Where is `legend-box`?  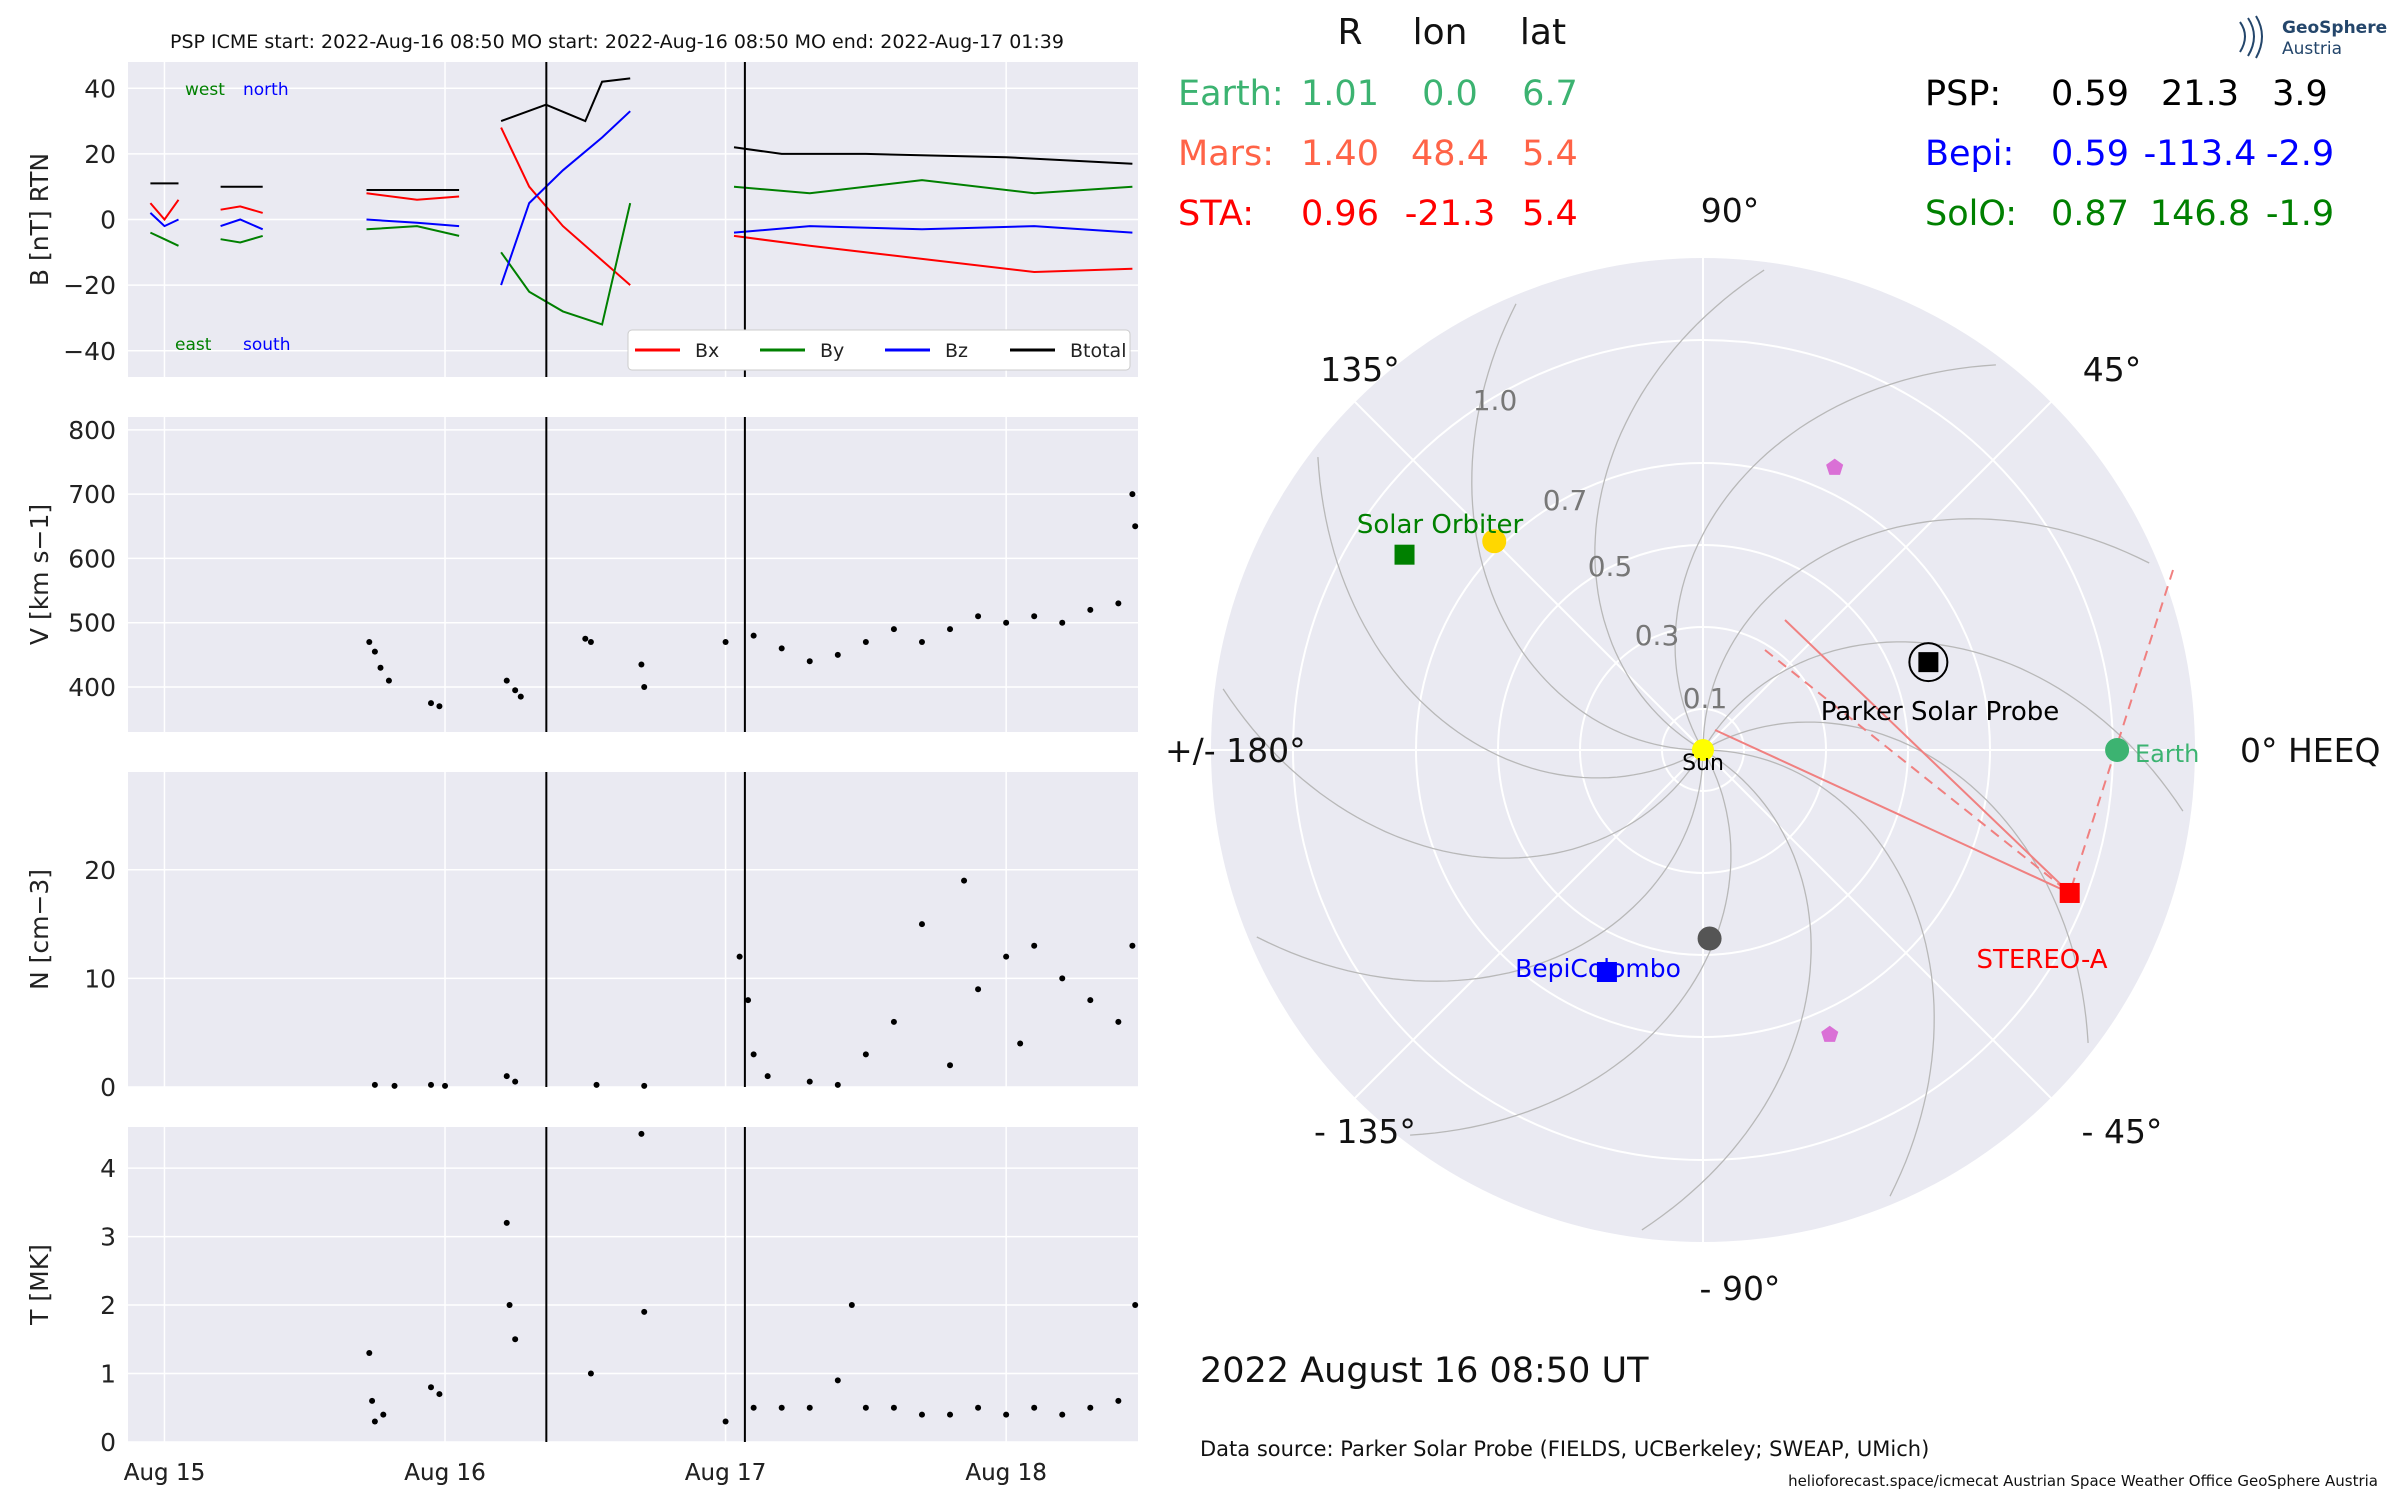
legend-box is located at coordinates (879, 350).